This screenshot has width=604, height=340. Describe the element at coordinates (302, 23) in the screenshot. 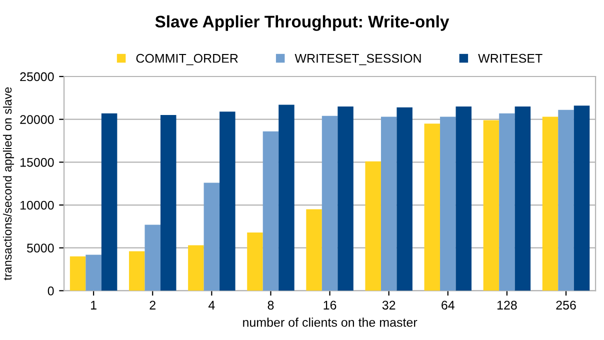

I see `chart-title: Slave Applier Throughput: Write-only` at that location.